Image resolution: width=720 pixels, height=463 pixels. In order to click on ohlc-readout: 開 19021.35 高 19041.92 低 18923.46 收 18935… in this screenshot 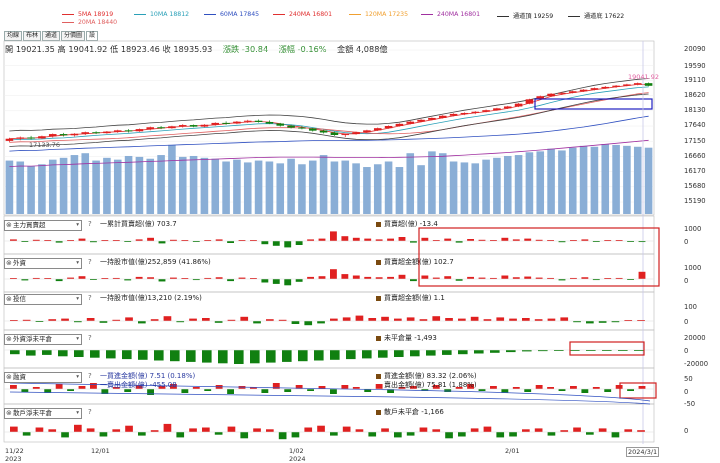, I will do `click(196, 49)`.